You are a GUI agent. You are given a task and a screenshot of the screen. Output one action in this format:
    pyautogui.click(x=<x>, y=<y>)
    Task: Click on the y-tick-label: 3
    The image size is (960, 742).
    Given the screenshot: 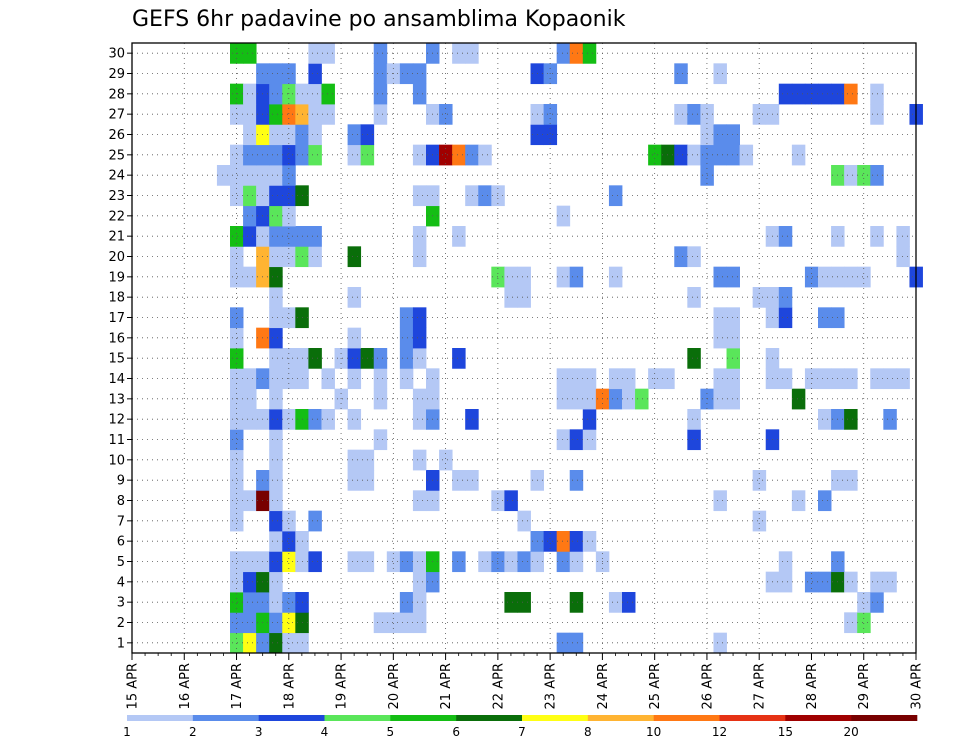 What is the action you would take?
    pyautogui.click(x=121, y=603)
    